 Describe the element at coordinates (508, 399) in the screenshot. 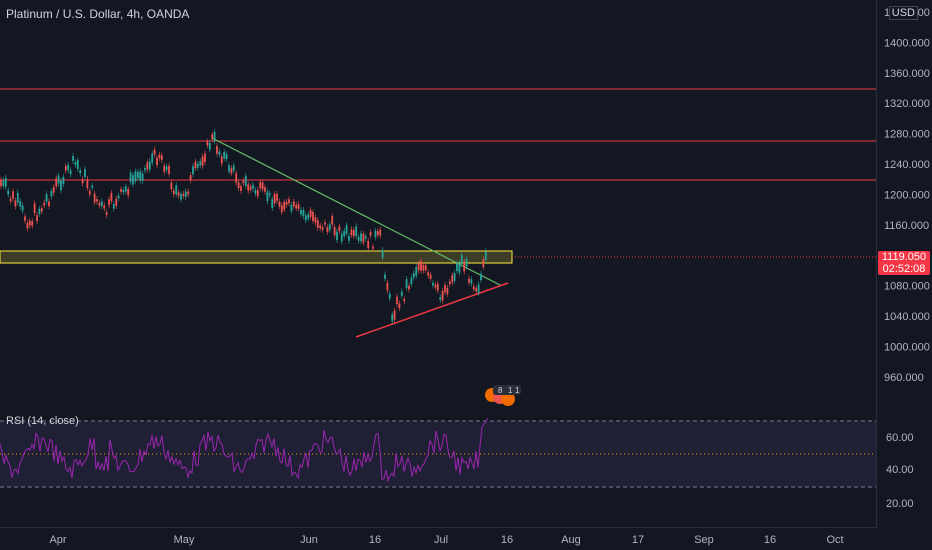

I see `event-icon` at that location.